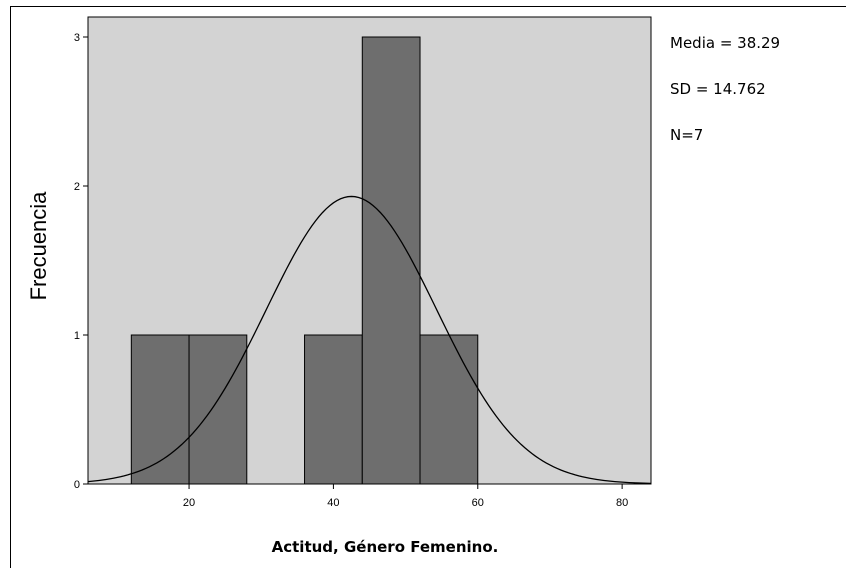 This screenshot has width=847, height=569. I want to click on stat-sd: SD = 14.762, so click(718, 89).